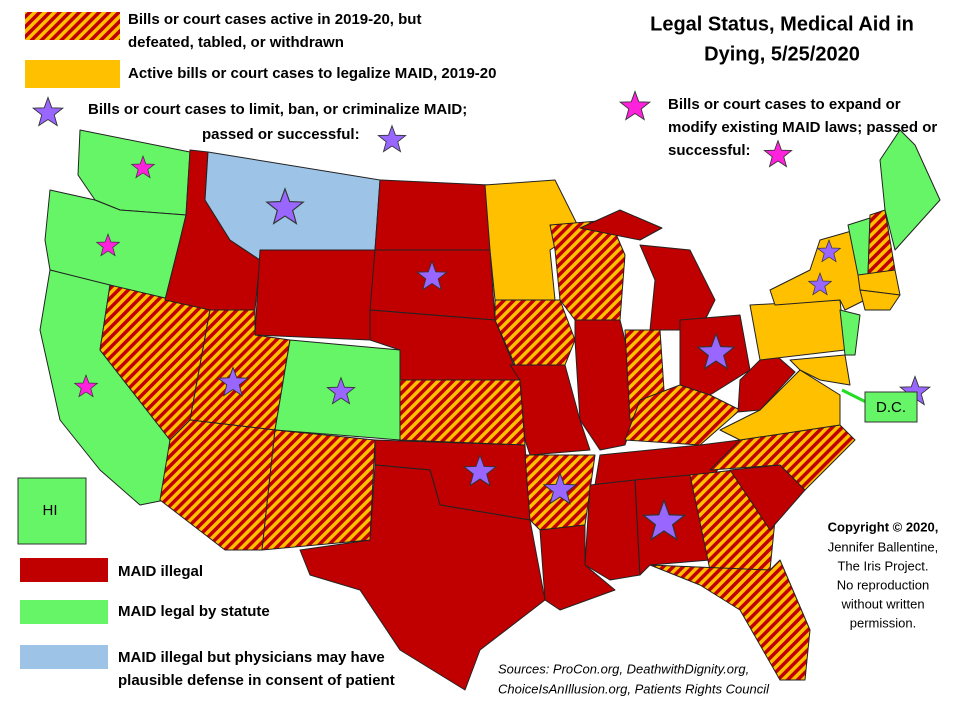 The height and width of the screenshot is (720, 960). I want to click on copyright-line: No reproduction, so click(883, 584).